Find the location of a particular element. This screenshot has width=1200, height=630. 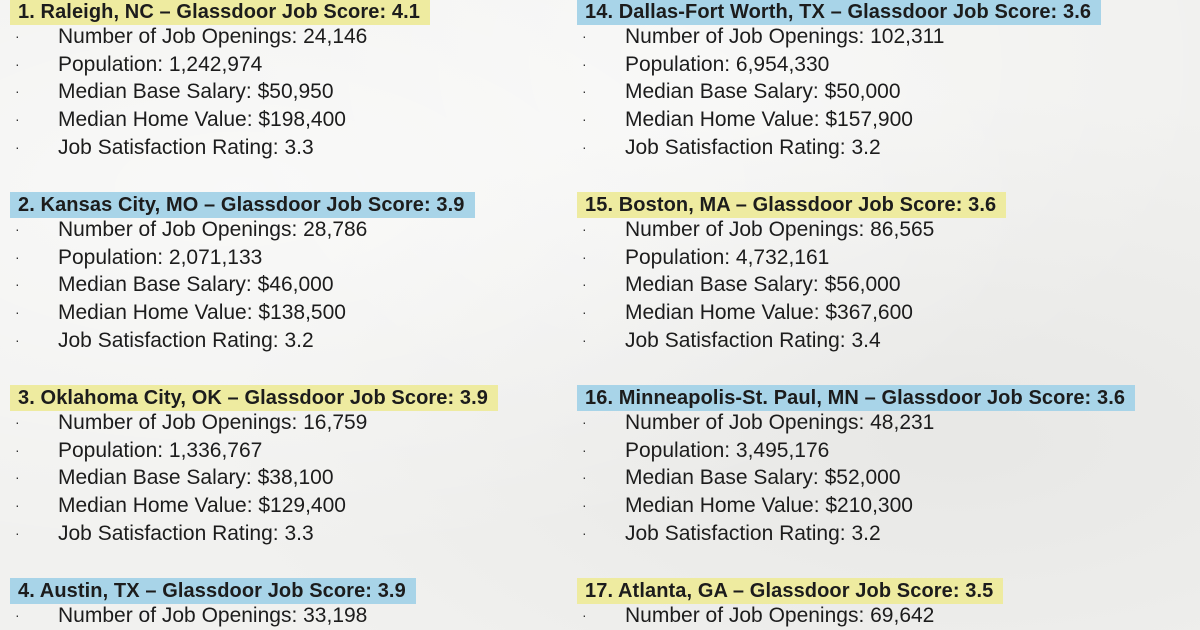

stat-item: · Median Home Value: $157,900 is located at coordinates (888, 120).